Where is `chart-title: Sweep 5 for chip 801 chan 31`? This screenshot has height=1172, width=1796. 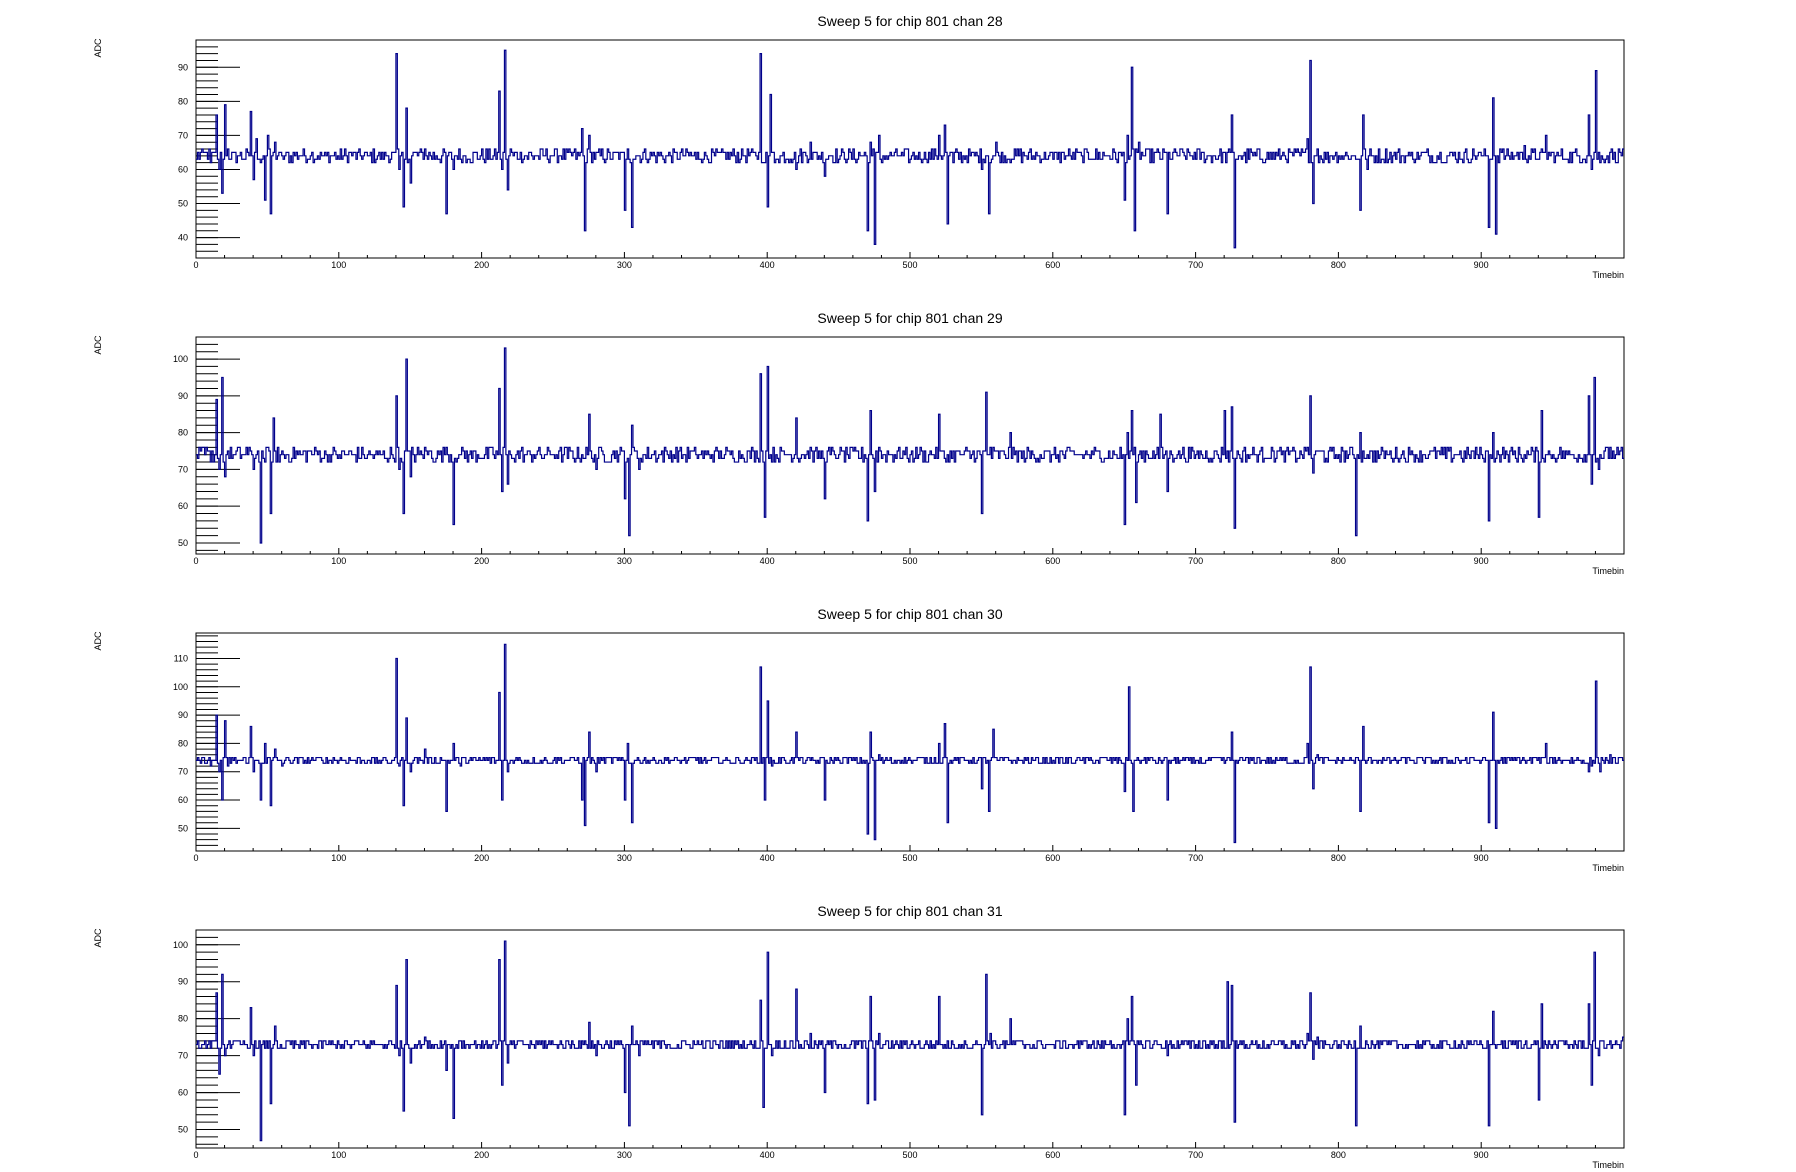
chart-title: Sweep 5 for chip 801 chan 31 is located at coordinates (909, 911).